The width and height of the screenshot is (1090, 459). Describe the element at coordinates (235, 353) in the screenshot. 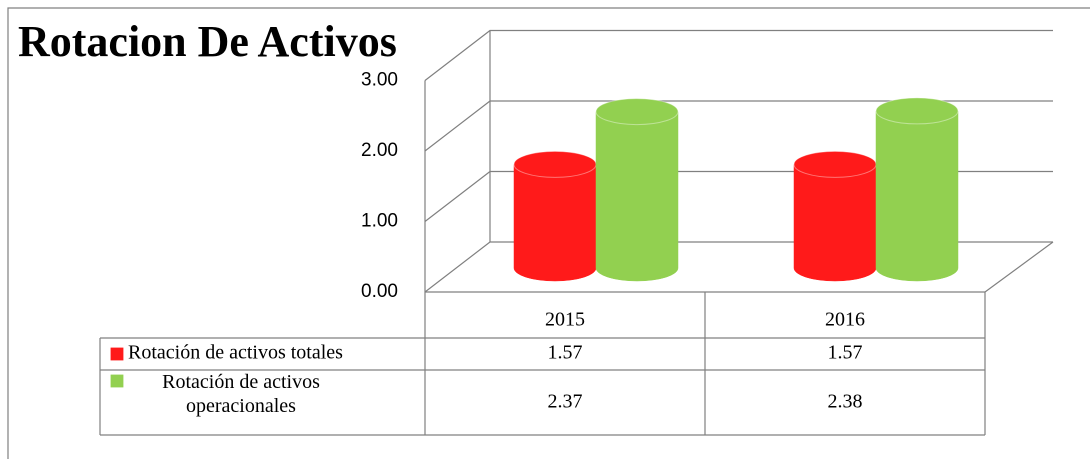

I see `legend-label: Rotación de activos totales` at that location.